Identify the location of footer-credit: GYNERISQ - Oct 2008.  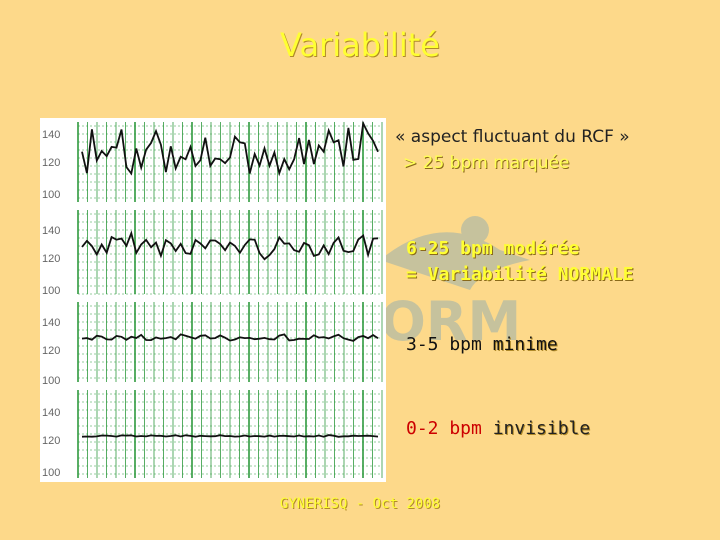
(360, 504).